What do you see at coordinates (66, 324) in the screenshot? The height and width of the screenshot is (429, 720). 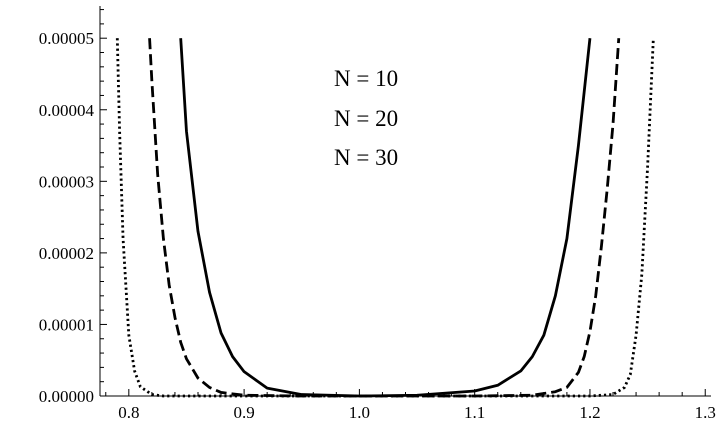 I see `y-tick-label: 0.00001` at bounding box center [66, 324].